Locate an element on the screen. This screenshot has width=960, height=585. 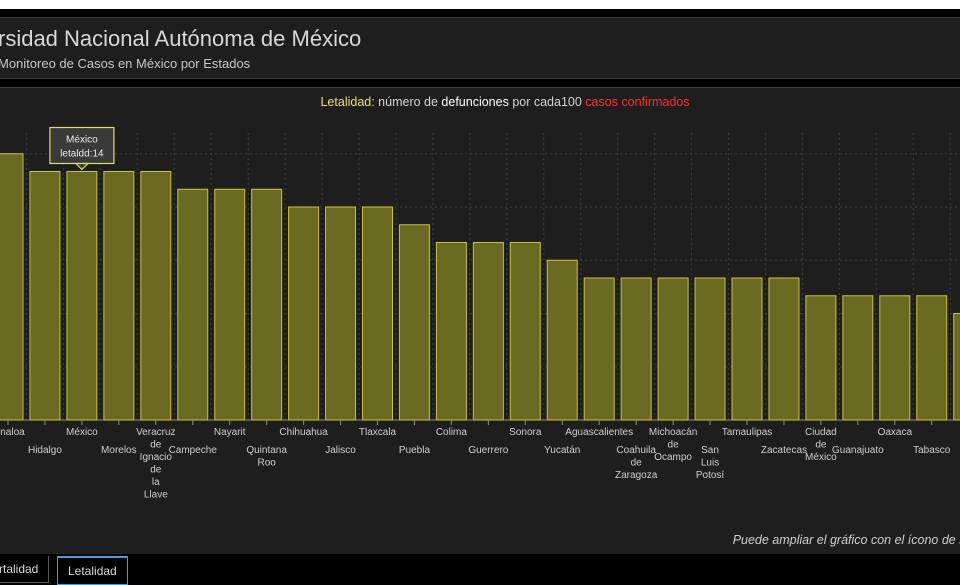
x-tick-label: Quintana Roo is located at coordinates (266, 457).